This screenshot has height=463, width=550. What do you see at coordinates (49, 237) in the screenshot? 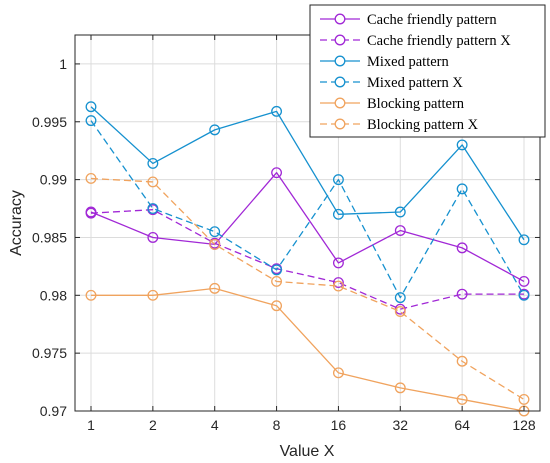
I see `y-tick-label: 0.985` at bounding box center [49, 237].